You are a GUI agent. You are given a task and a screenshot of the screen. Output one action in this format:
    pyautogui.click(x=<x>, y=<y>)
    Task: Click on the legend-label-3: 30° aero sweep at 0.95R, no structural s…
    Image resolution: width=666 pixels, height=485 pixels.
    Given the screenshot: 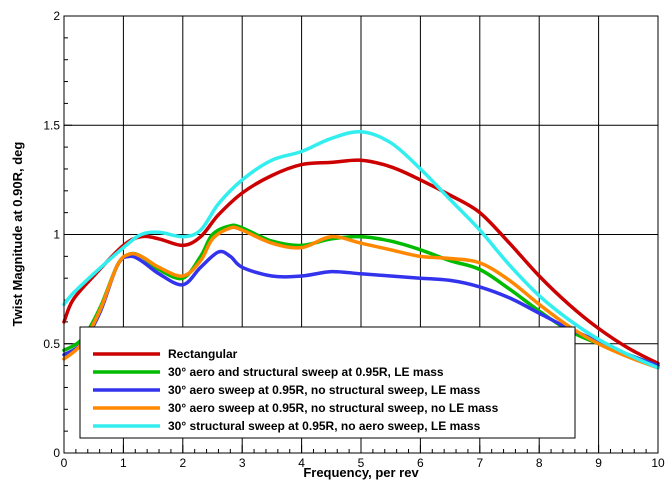 What is the action you would take?
    pyautogui.click(x=324, y=390)
    